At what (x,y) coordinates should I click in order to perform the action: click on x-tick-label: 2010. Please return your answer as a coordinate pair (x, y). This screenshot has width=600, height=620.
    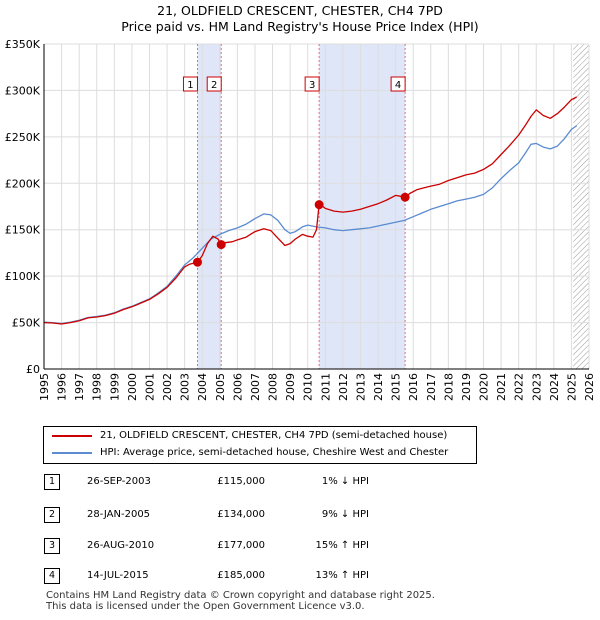
    Looking at the image, I should click on (308, 387).